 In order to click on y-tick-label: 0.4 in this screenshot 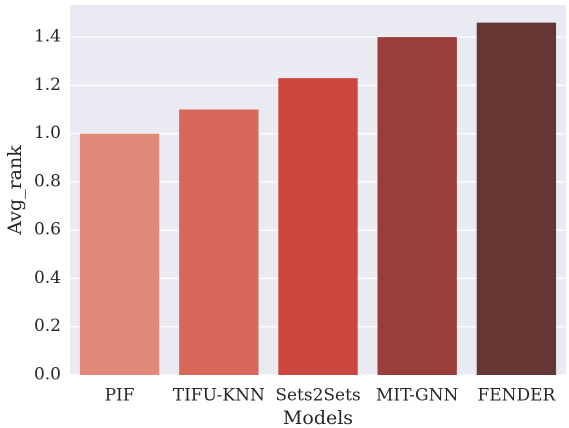, I will do `click(47, 278)`.